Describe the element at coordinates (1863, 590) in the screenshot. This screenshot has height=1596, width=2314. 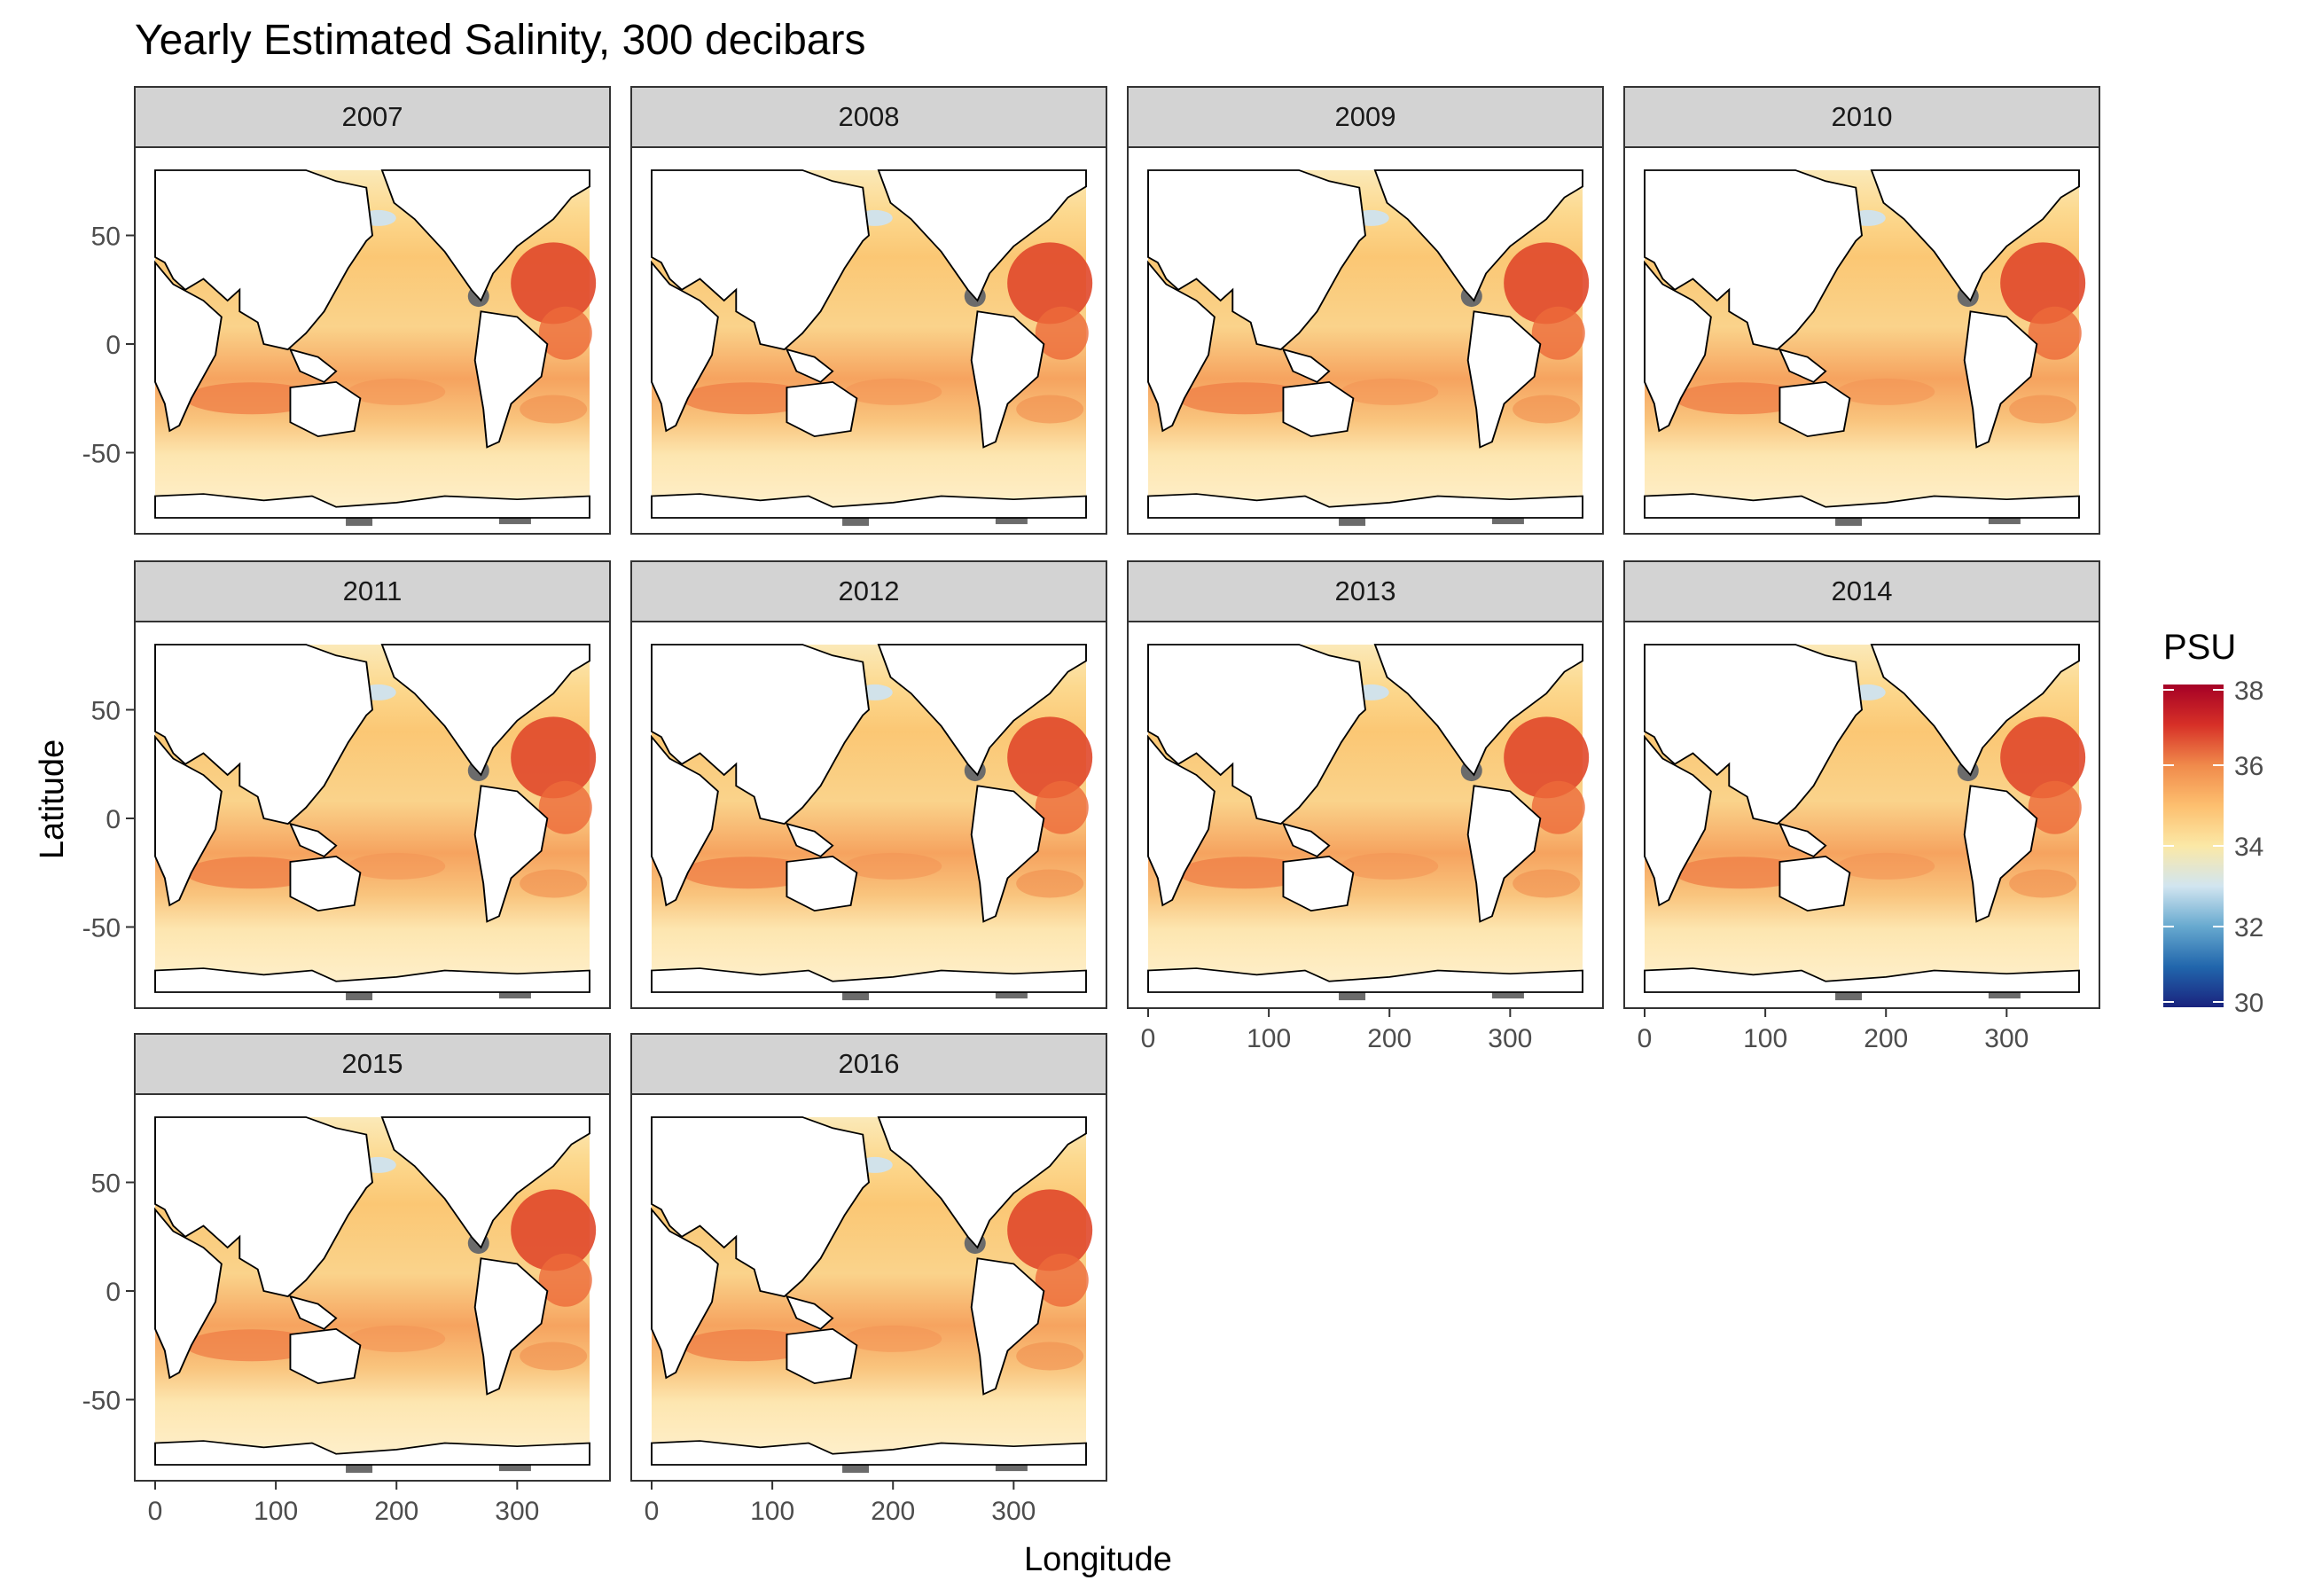
I see `facet-strip-label: 2014` at that location.